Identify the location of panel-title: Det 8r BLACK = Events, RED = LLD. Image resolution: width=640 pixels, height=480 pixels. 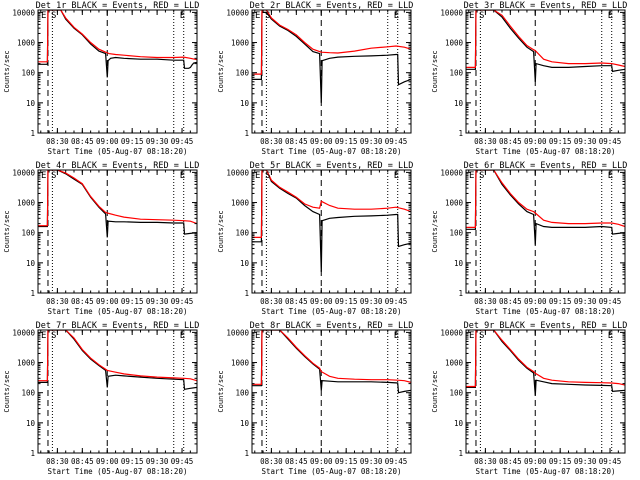
(332, 326).